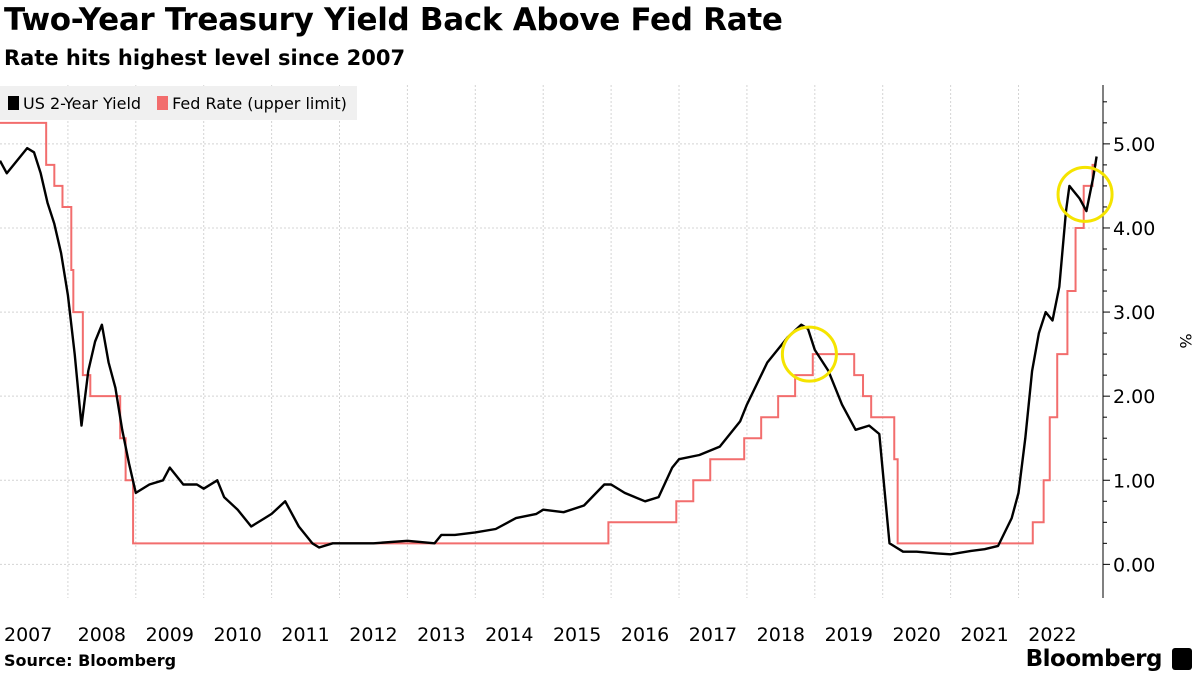 This screenshot has width=1200, height=675. Describe the element at coordinates (1134, 565) in the screenshot. I see `y-tick-label: 0.00` at that location.